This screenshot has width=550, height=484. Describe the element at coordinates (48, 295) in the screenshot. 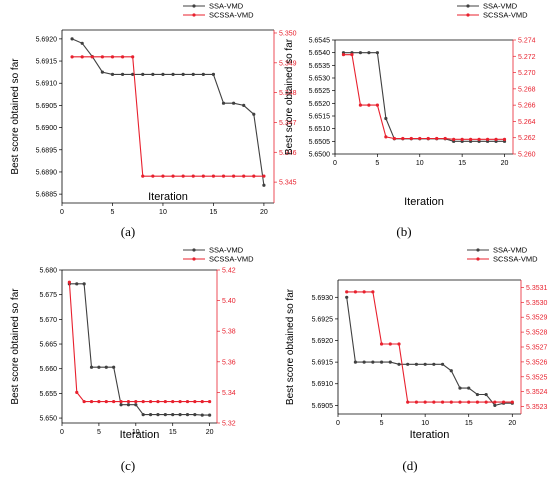

I see `y-left-tick-label: 5.675` at that location.